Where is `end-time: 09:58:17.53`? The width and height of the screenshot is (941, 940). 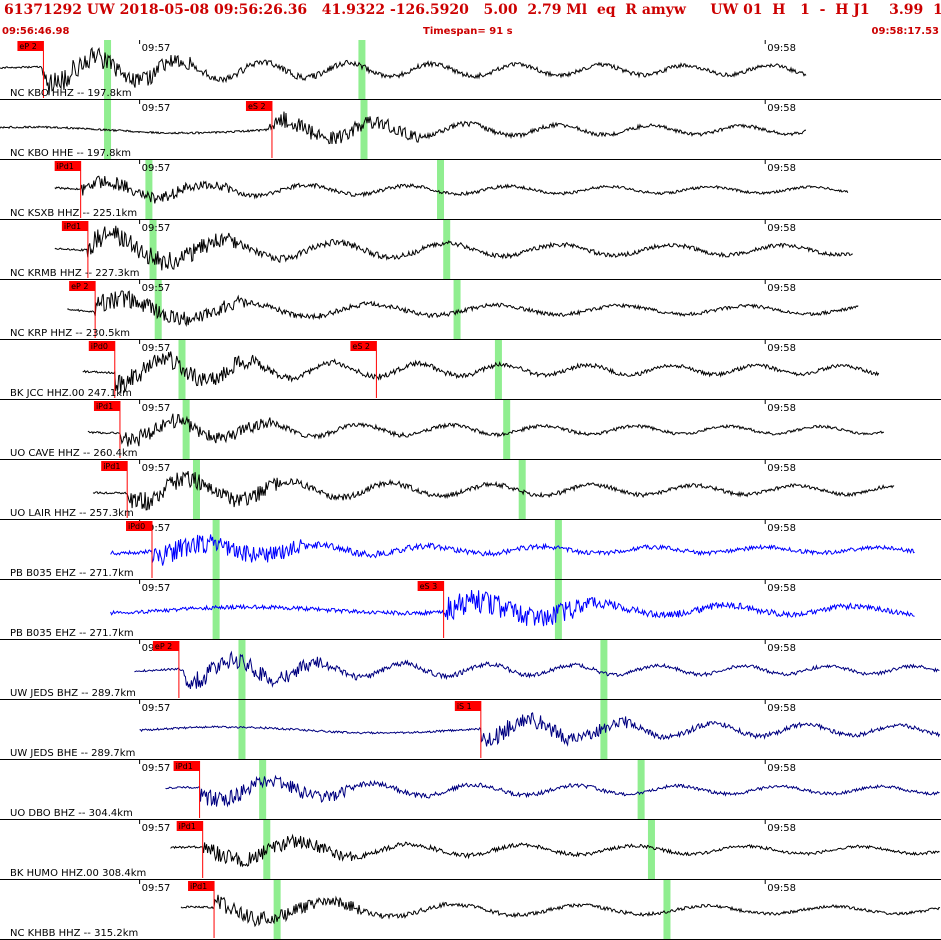 end-time: 09:58:17.53 is located at coordinates (905, 31).